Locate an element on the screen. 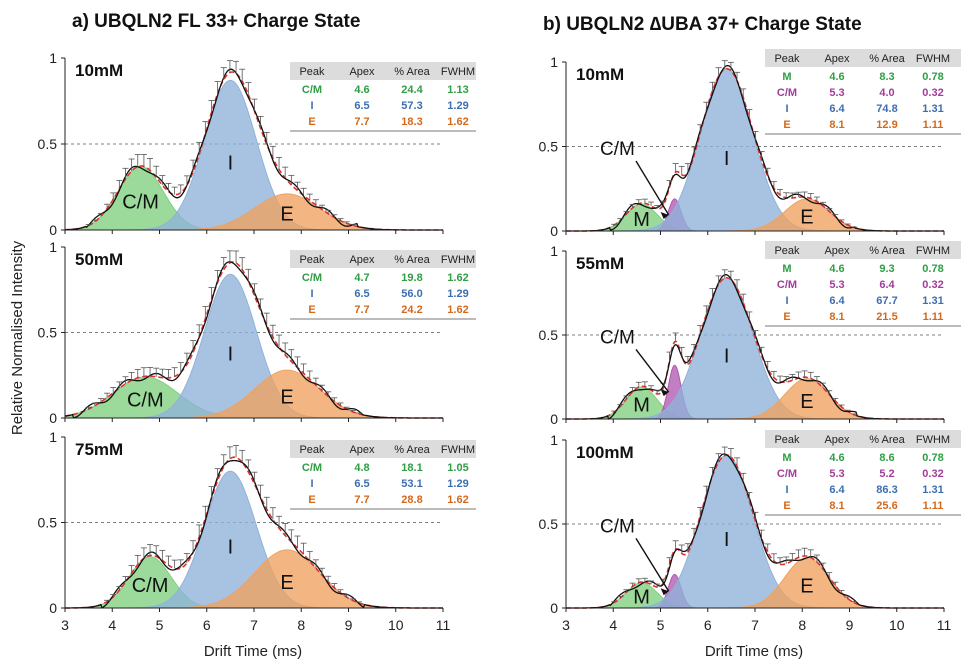 The width and height of the screenshot is (967, 662). table-cell: 1.31 is located at coordinates (932, 490).